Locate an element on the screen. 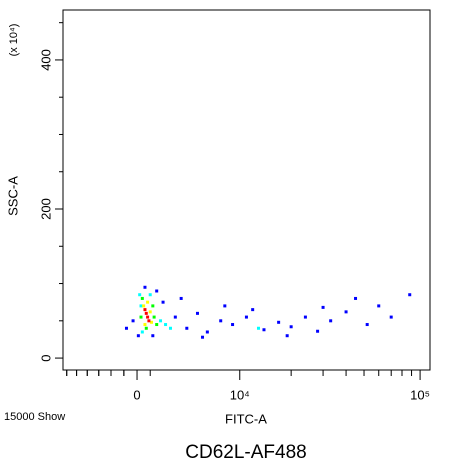 The image size is (451, 476). x-axis-label: FITC-A is located at coordinates (246, 418).